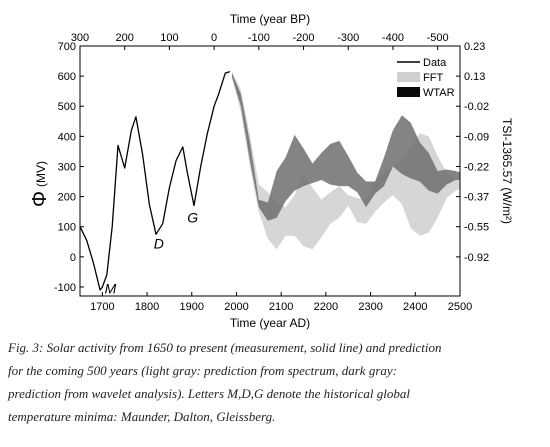 This screenshot has height=447, width=550. Describe the element at coordinates (507, 171) in the screenshot. I see `right-axis-label: TSI-1365.57 (W/m²)` at that location.